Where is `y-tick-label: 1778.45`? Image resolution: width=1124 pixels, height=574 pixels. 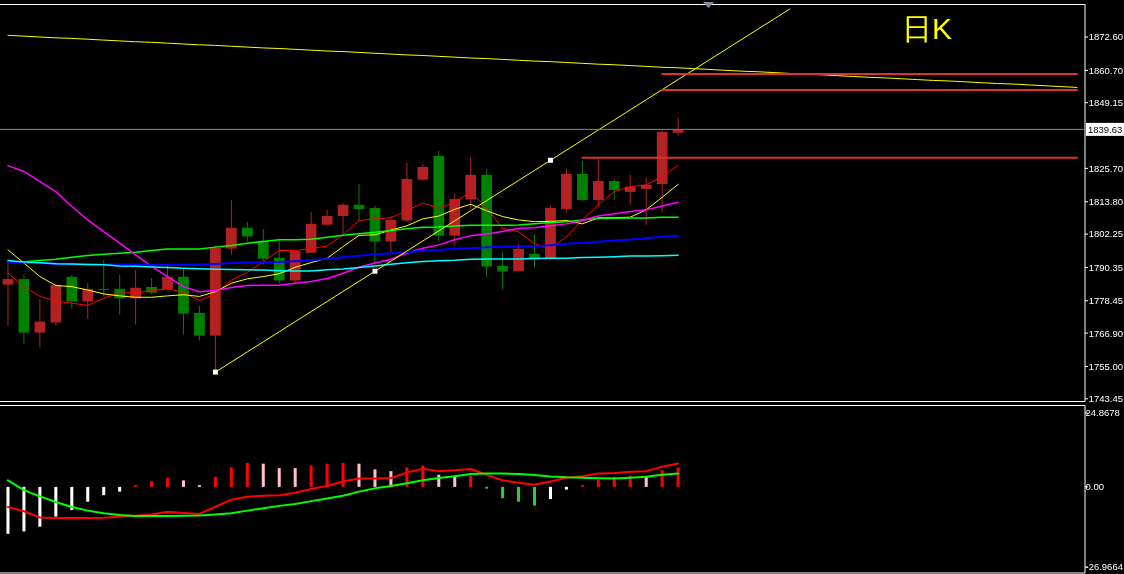 y-tick-label: 1778.45 is located at coordinates (1105, 301).